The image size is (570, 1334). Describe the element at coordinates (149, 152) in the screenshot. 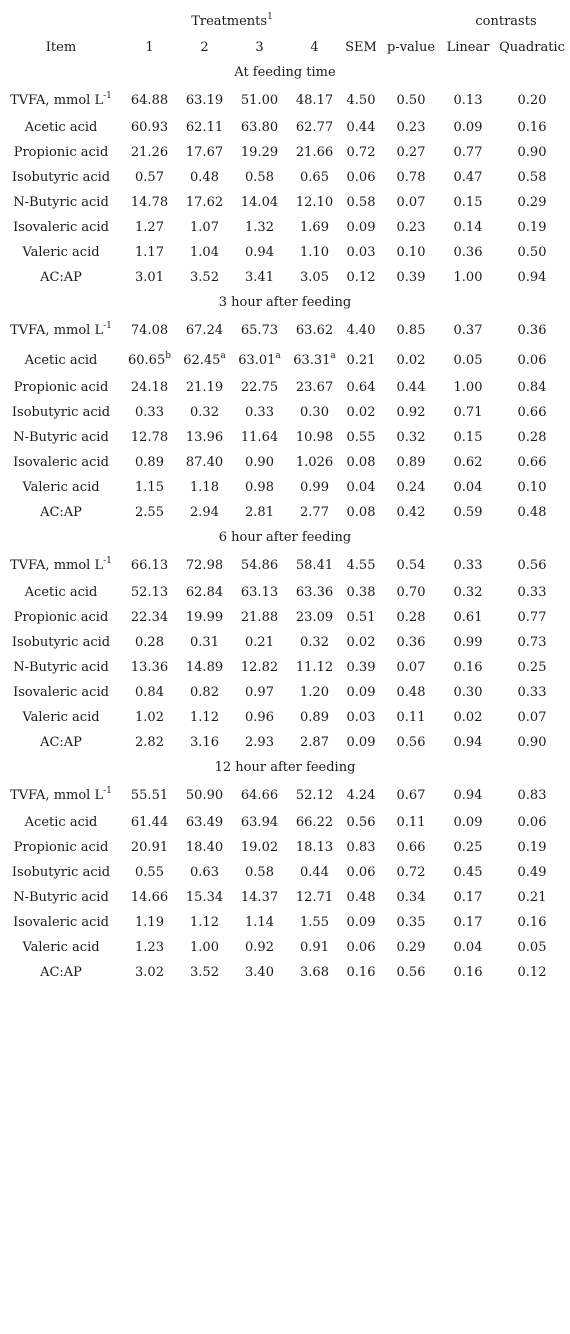

I see `table-cell: 21.26` at that location.